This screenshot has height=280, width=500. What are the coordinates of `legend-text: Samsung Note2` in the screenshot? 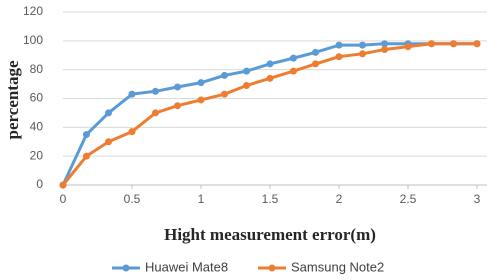 It's located at (337, 266).